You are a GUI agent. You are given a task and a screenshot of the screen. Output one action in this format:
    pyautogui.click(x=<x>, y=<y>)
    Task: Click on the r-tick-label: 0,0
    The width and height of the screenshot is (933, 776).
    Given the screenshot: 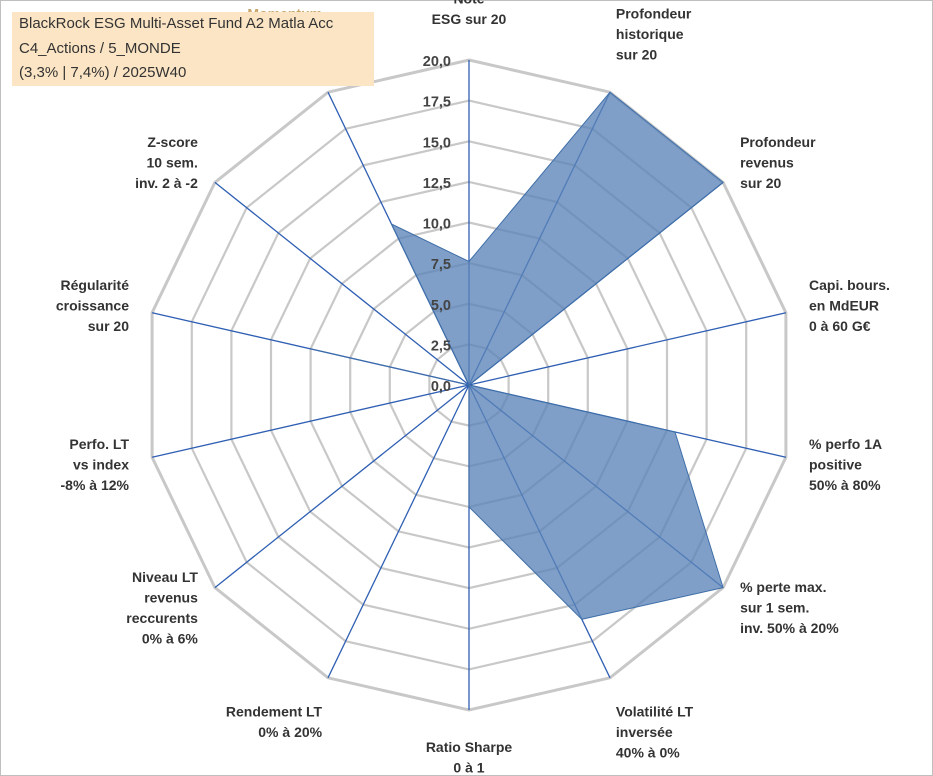 What is the action you would take?
    pyautogui.click(x=441, y=387)
    